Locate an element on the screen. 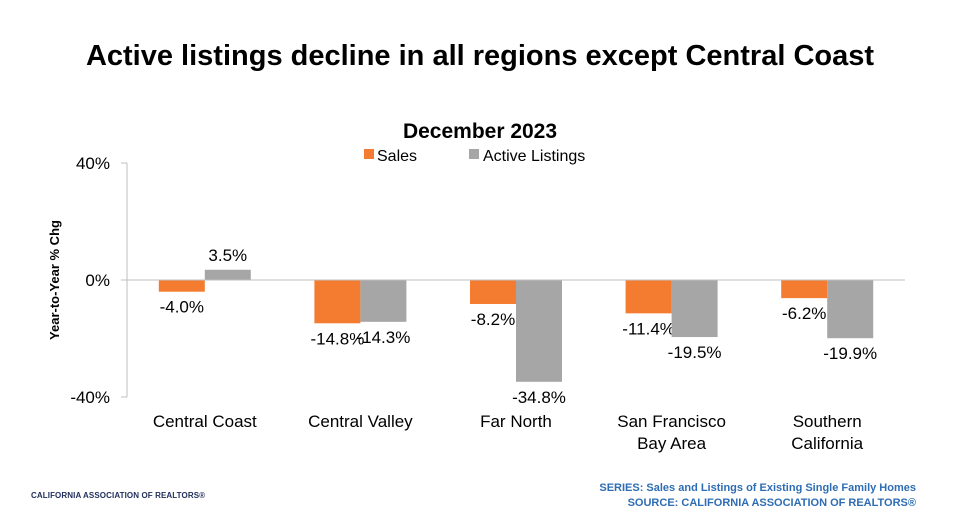 Image resolution: width=960 pixels, height=525 pixels. data-label-active-listings: -14.3% is located at coordinates (383, 337).